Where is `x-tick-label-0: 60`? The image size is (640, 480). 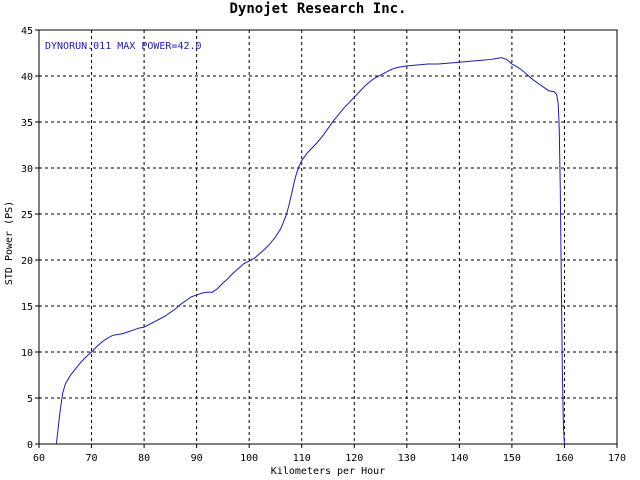 x-tick-label-0: 60 is located at coordinates (39, 458).